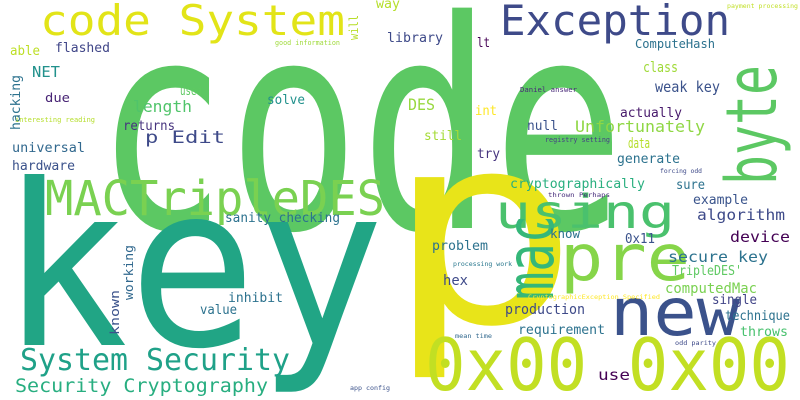  Describe the element at coordinates (25, 51) in the screenshot. I see `word: able` at that location.